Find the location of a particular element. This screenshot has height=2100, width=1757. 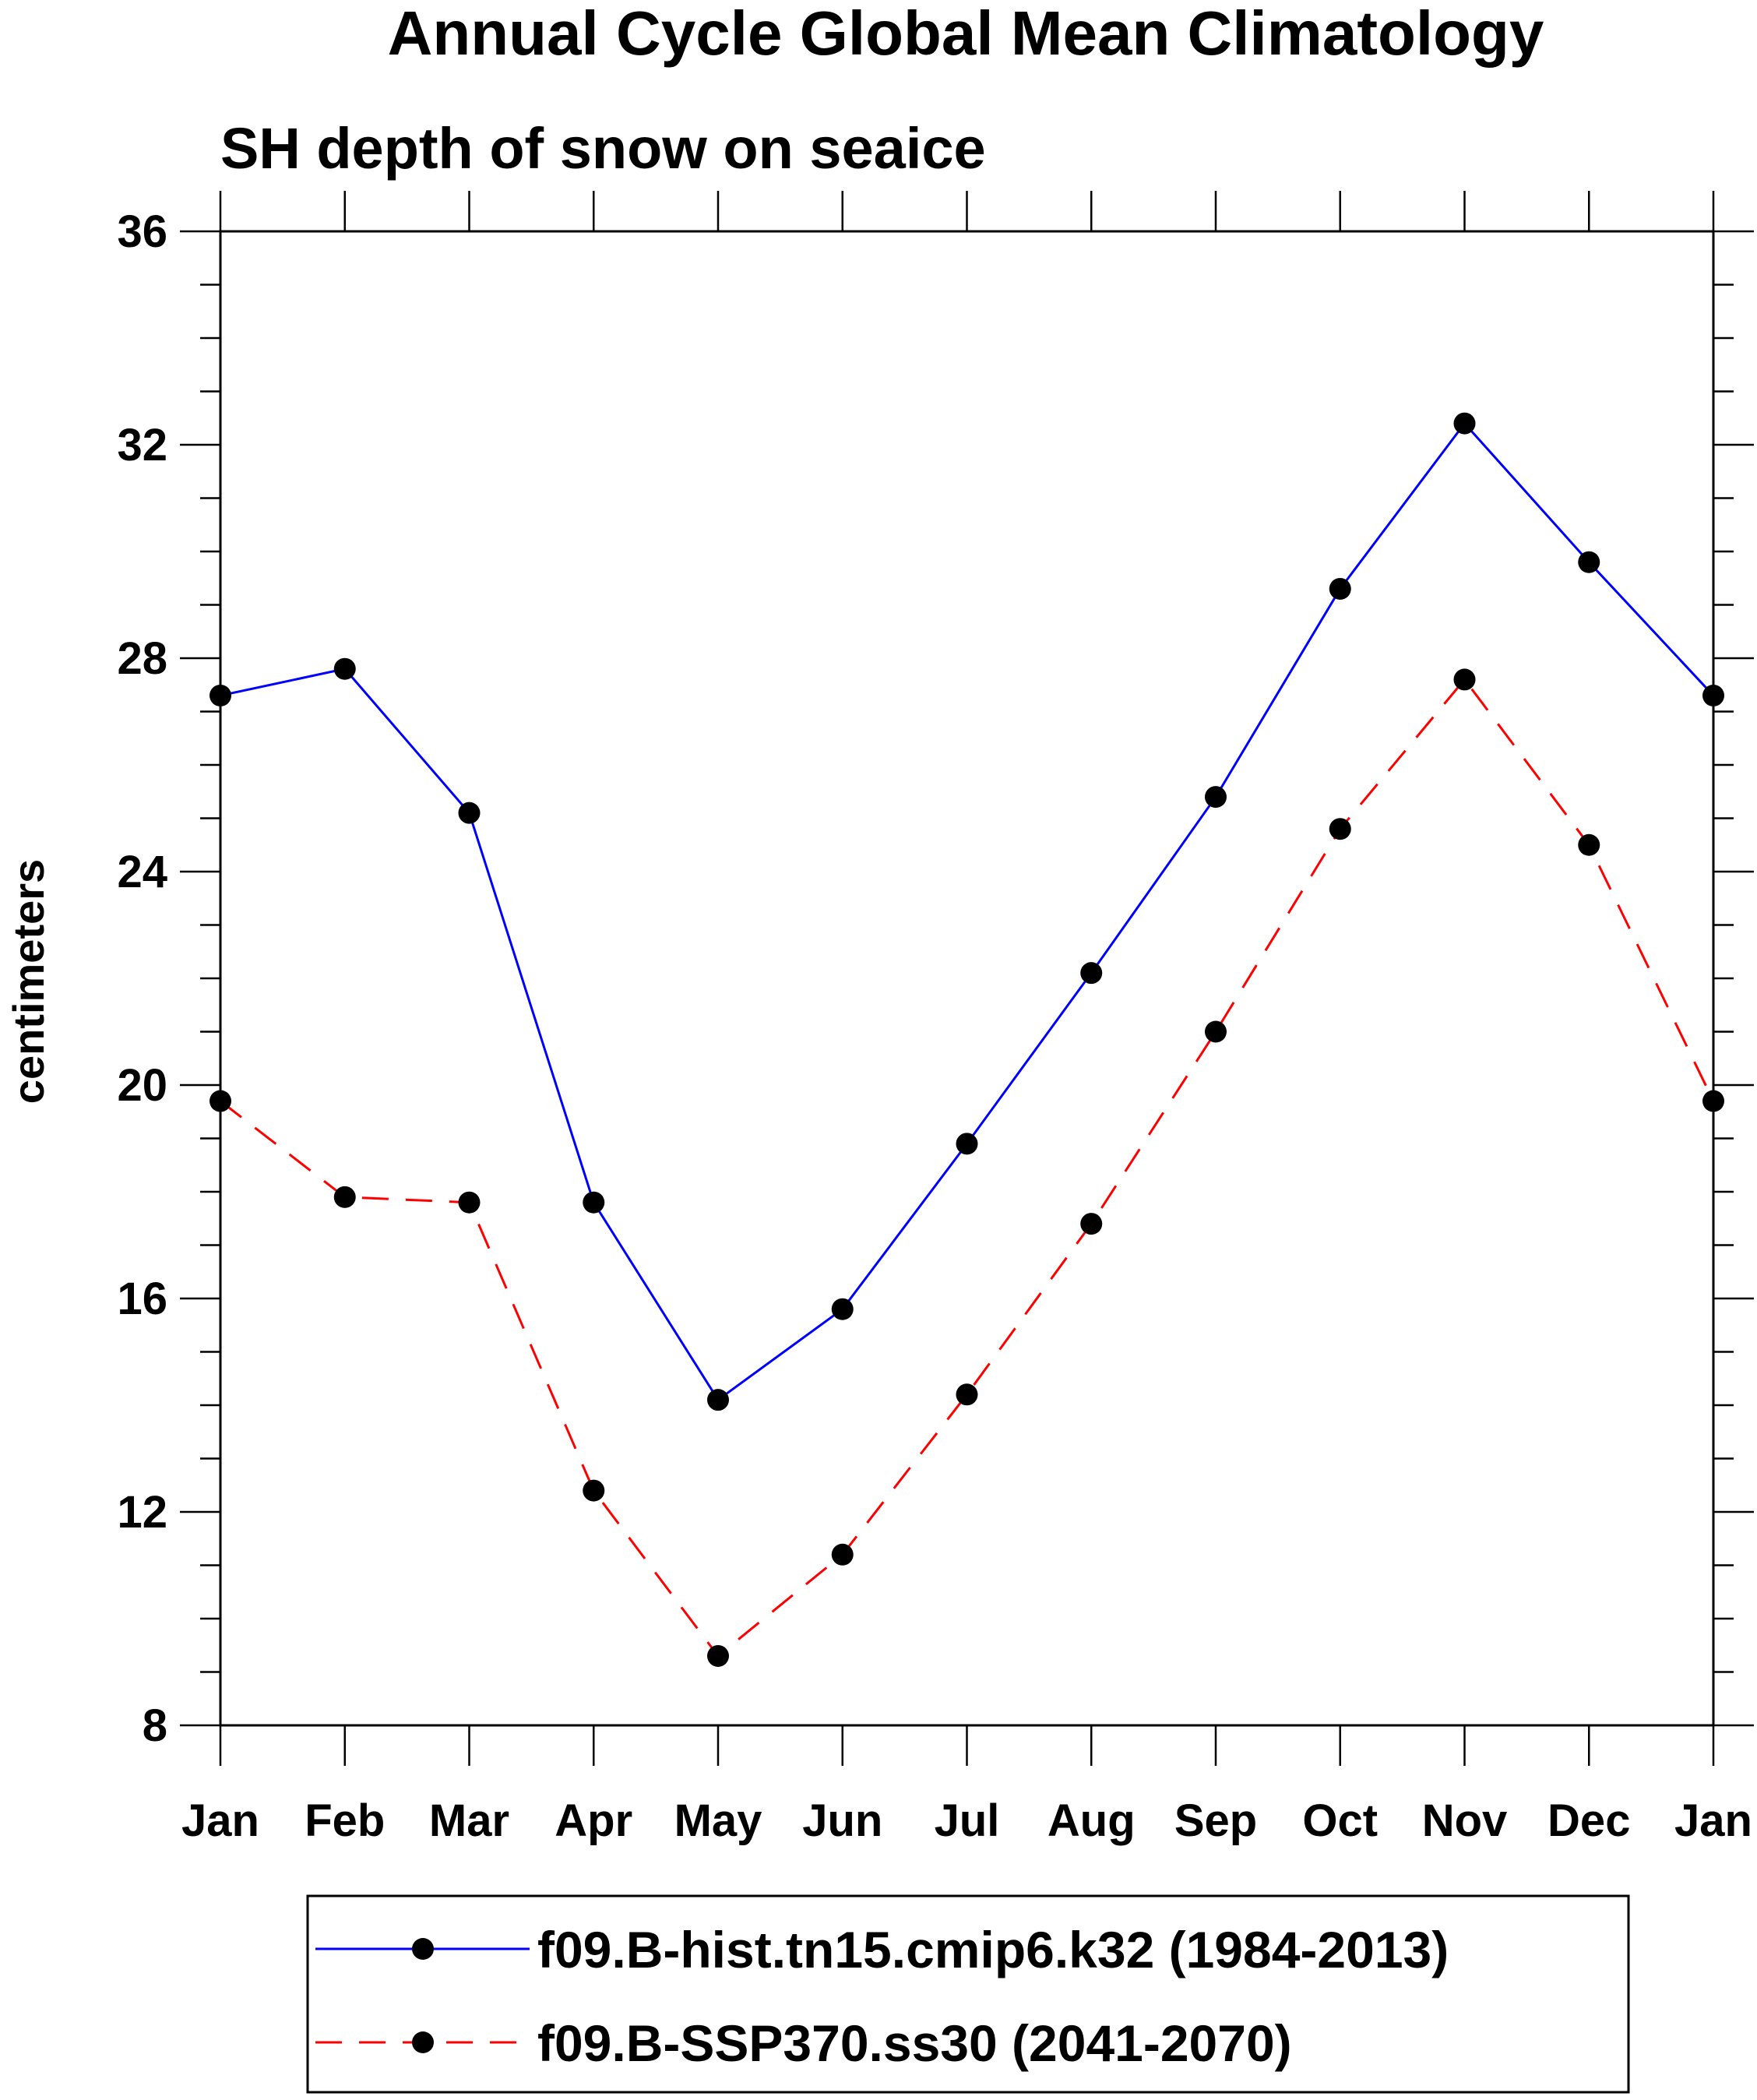

x-tick-label: Jun is located at coordinates (842, 1820).